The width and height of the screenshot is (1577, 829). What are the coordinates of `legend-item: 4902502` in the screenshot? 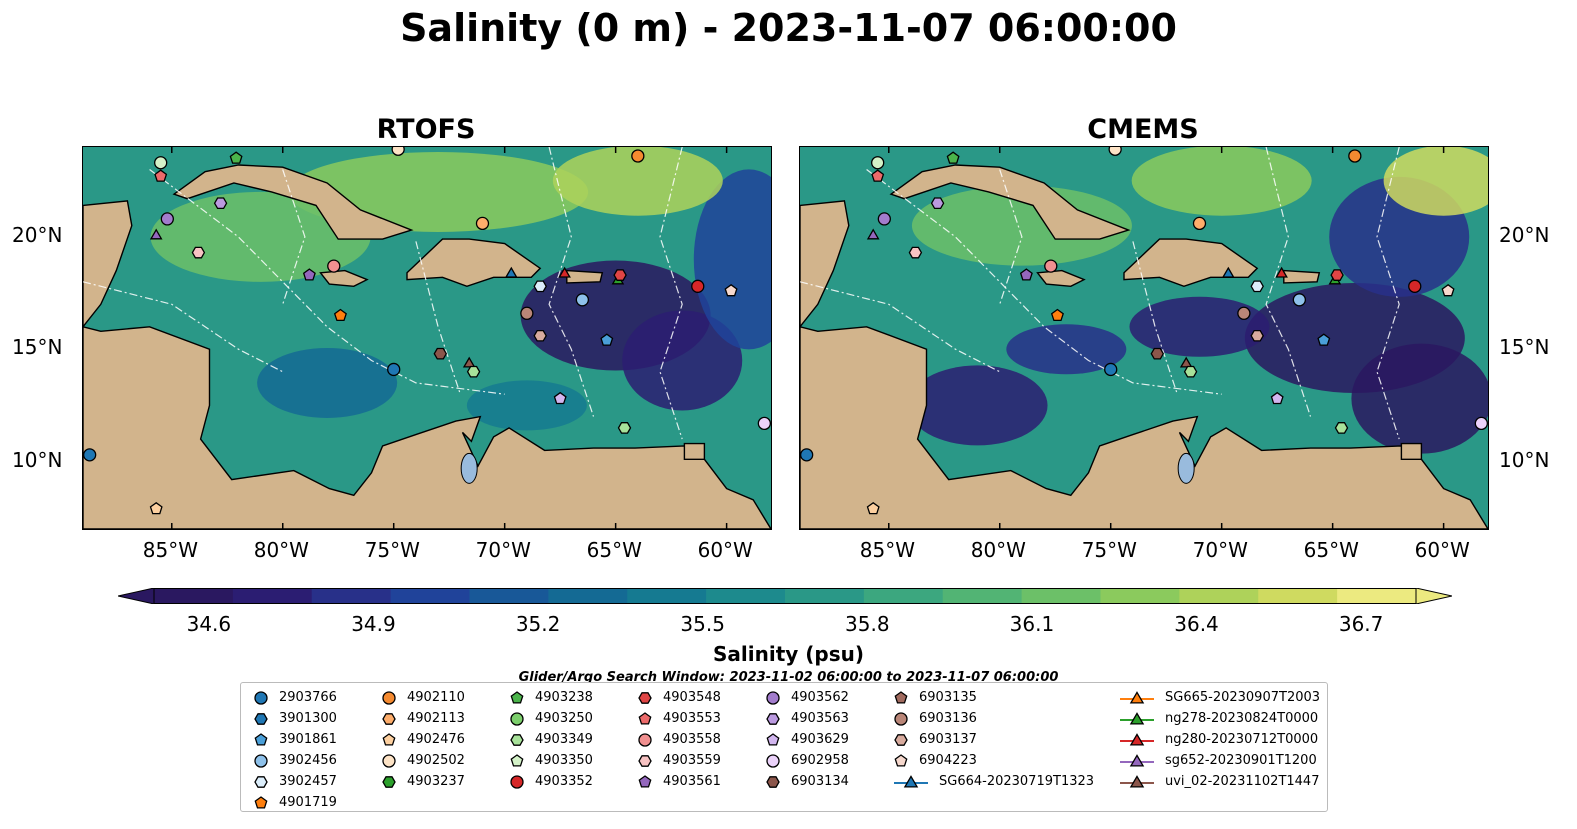 It's located at (423, 760).